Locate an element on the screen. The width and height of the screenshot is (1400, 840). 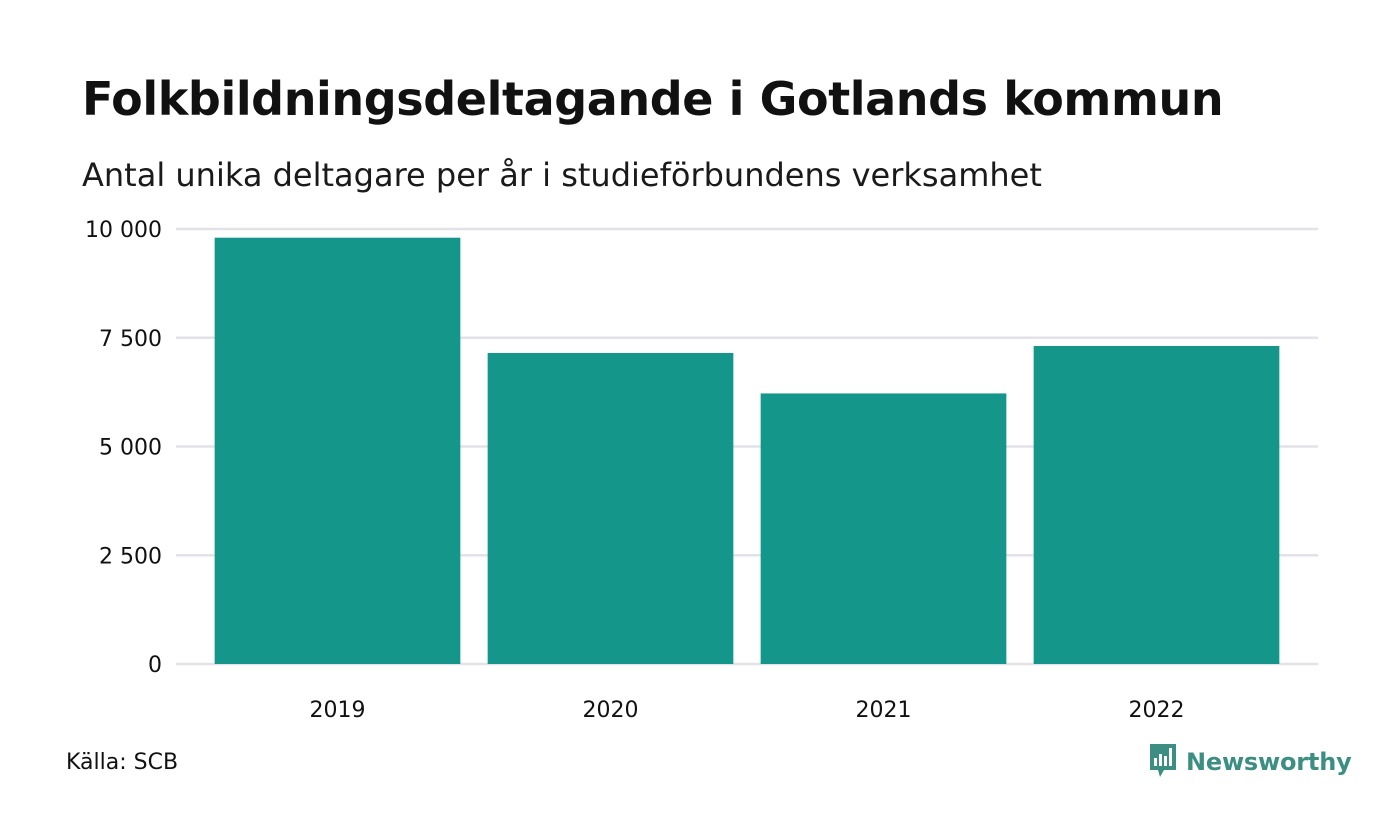
bar-2020 is located at coordinates (610, 508).